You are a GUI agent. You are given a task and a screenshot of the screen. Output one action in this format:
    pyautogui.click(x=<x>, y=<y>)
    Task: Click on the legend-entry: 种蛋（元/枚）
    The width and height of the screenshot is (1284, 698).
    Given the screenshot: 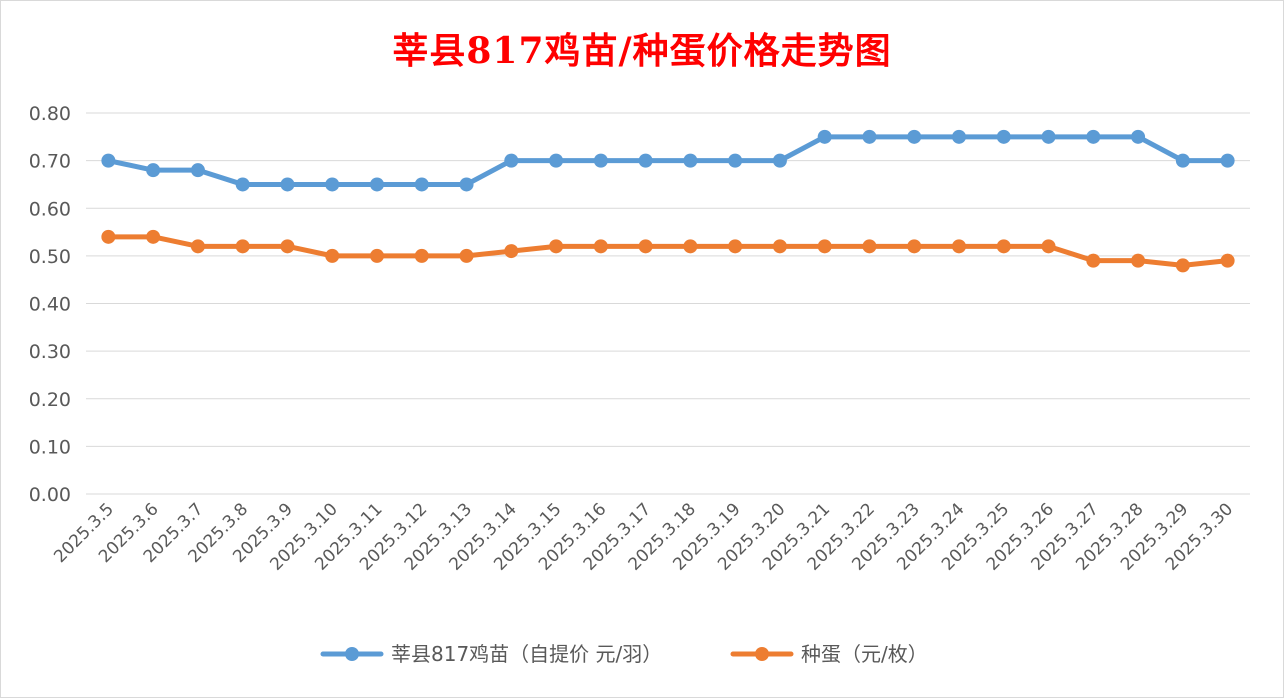 What is the action you would take?
    pyautogui.click(x=829, y=654)
    